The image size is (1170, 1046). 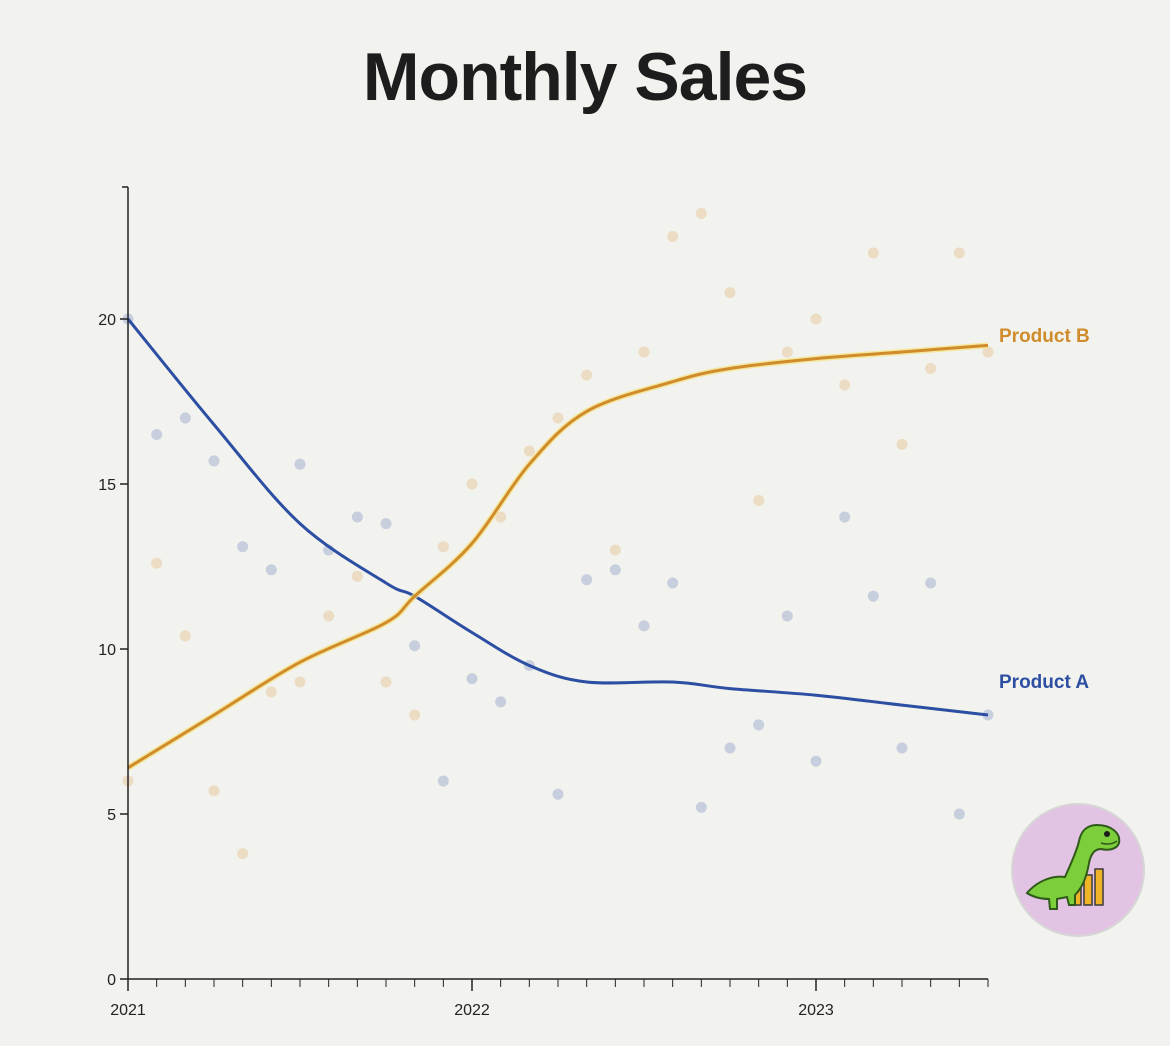 I want to click on series-labels: Product A Product B, so click(x=1044, y=509).